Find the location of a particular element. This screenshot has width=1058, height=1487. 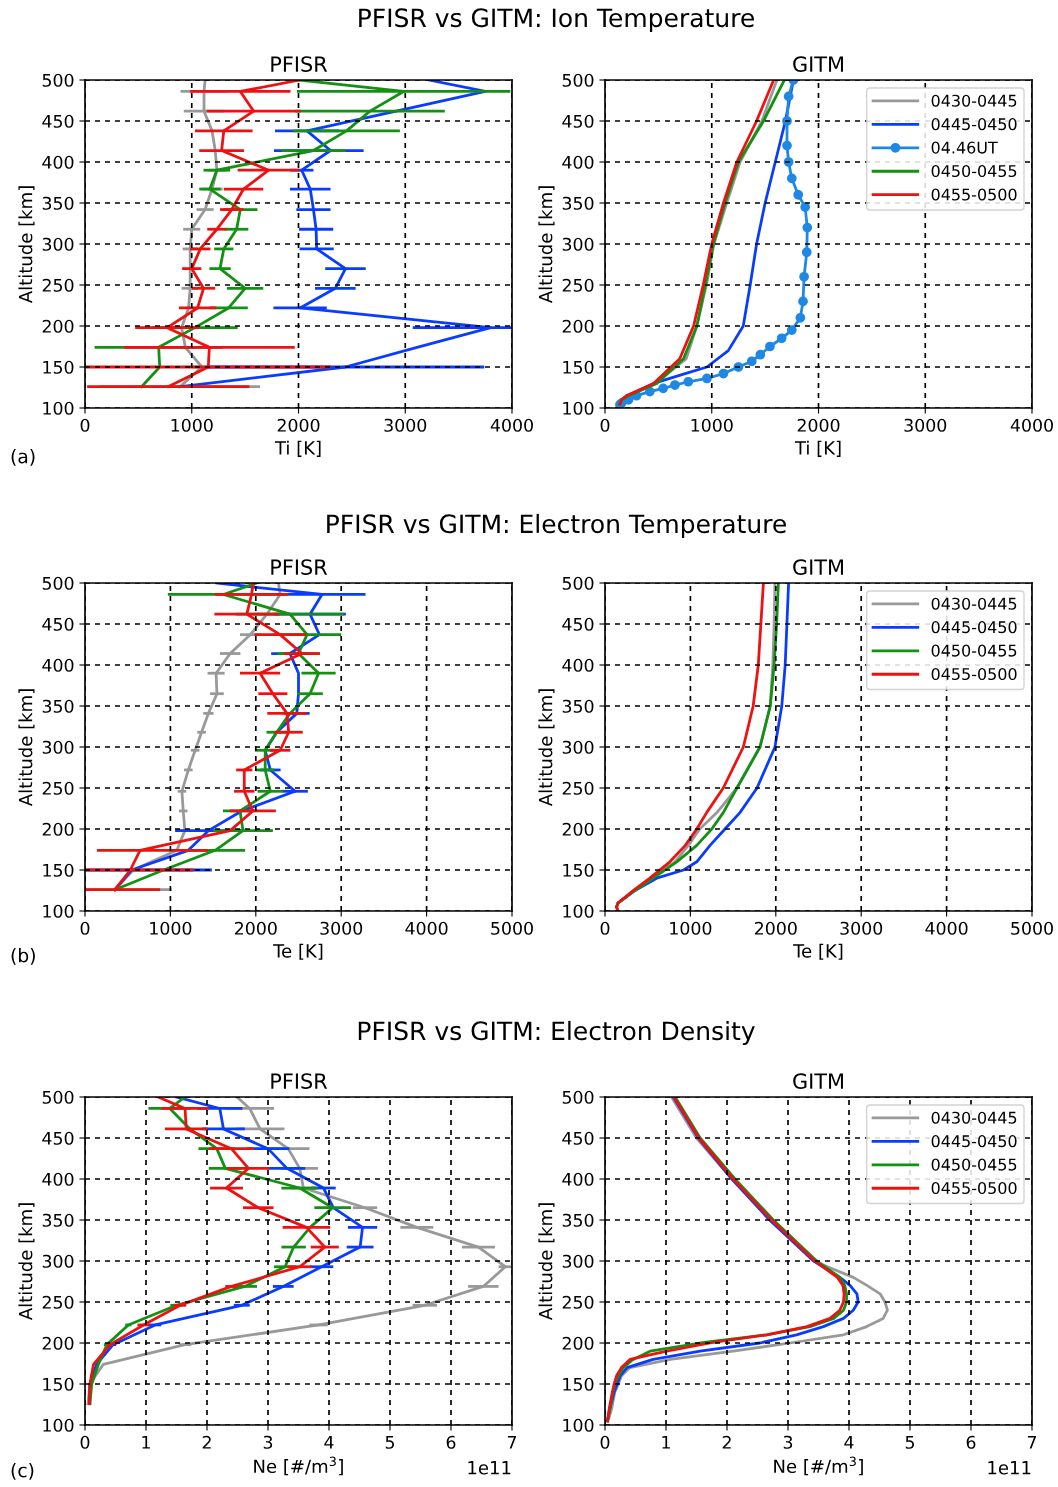

text: (c) is located at coordinates (22, 1471).